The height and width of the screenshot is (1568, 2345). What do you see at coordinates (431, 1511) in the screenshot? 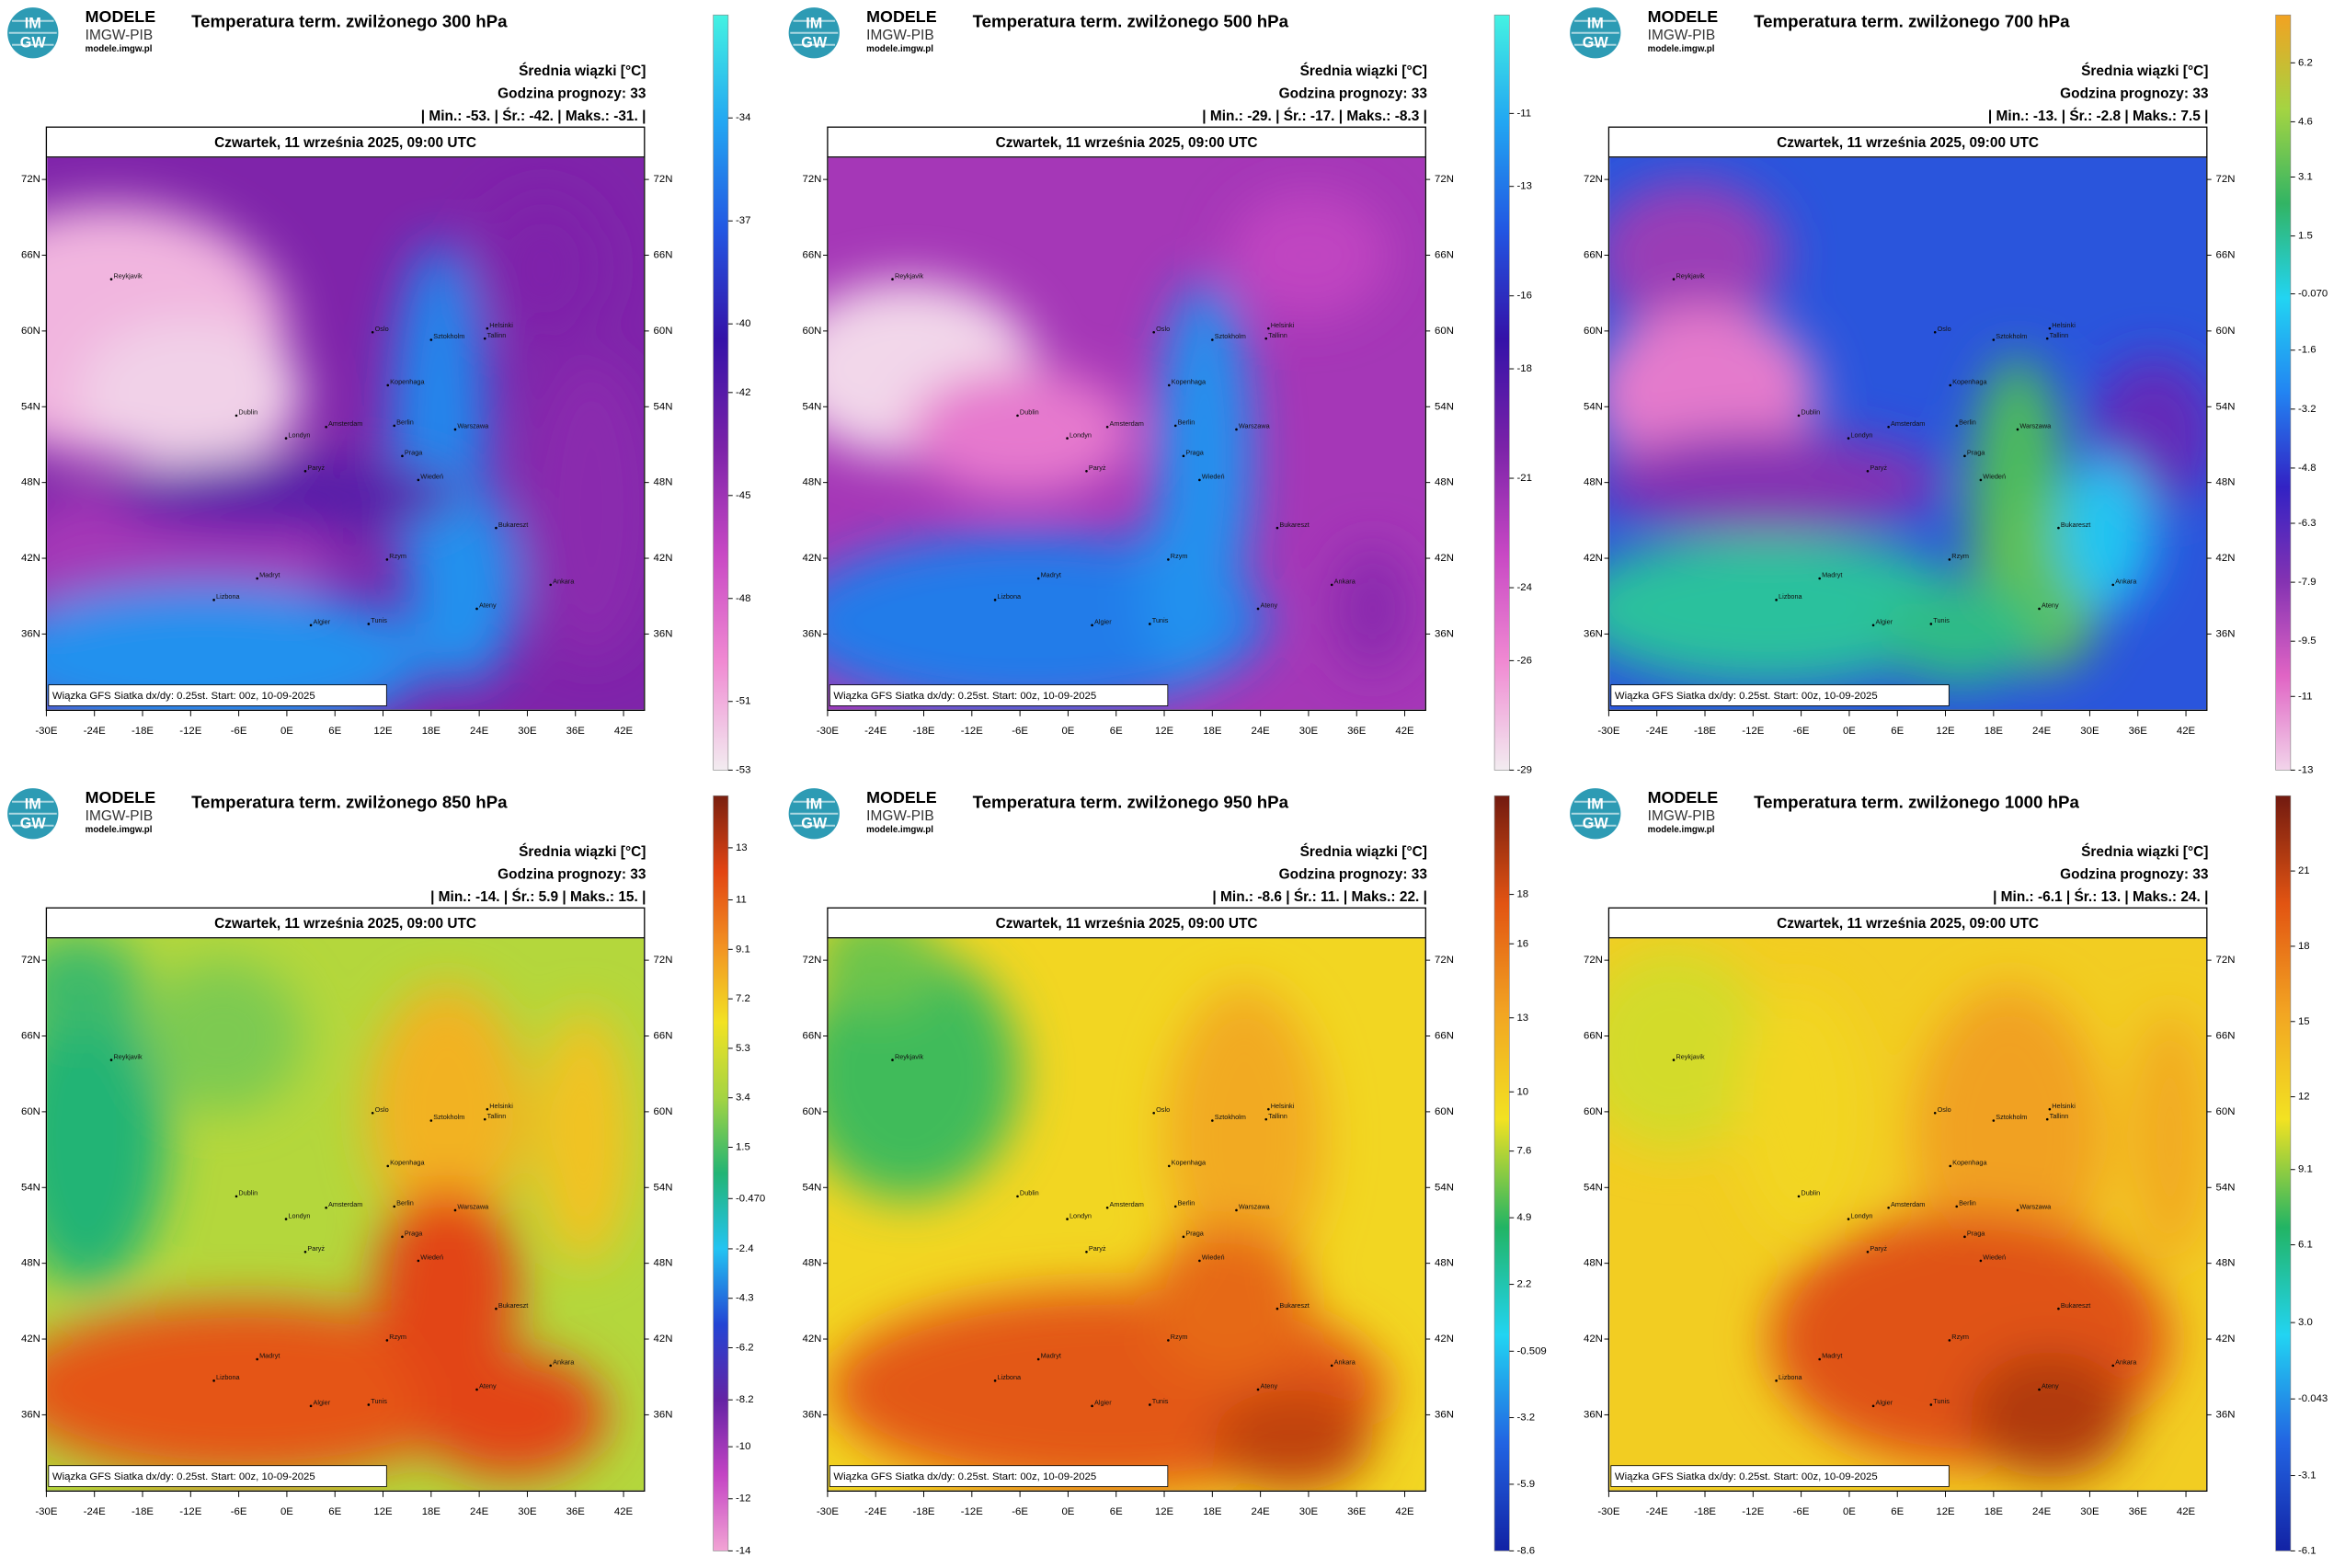
I see `lon-label: 18E` at bounding box center [431, 1511].